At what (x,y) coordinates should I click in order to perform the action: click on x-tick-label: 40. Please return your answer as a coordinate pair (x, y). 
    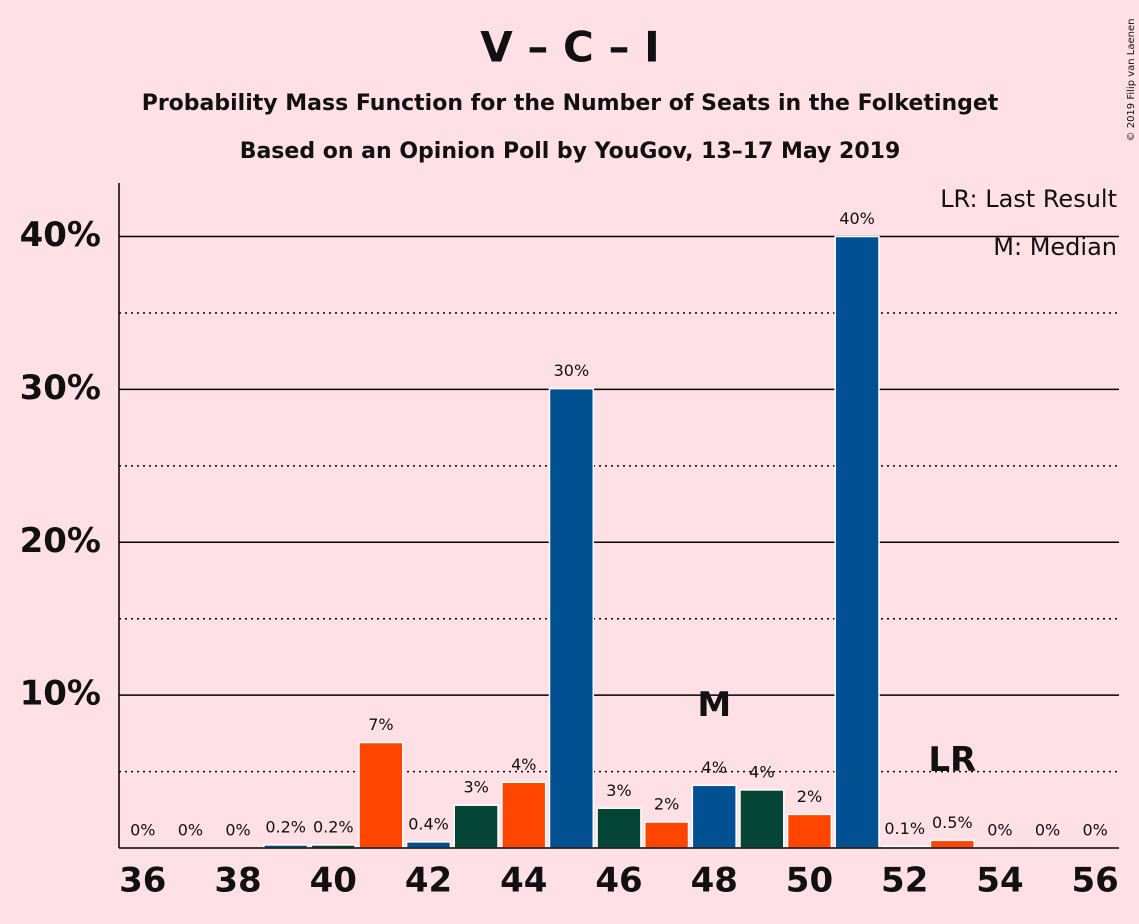
    Looking at the image, I should click on (333, 881).